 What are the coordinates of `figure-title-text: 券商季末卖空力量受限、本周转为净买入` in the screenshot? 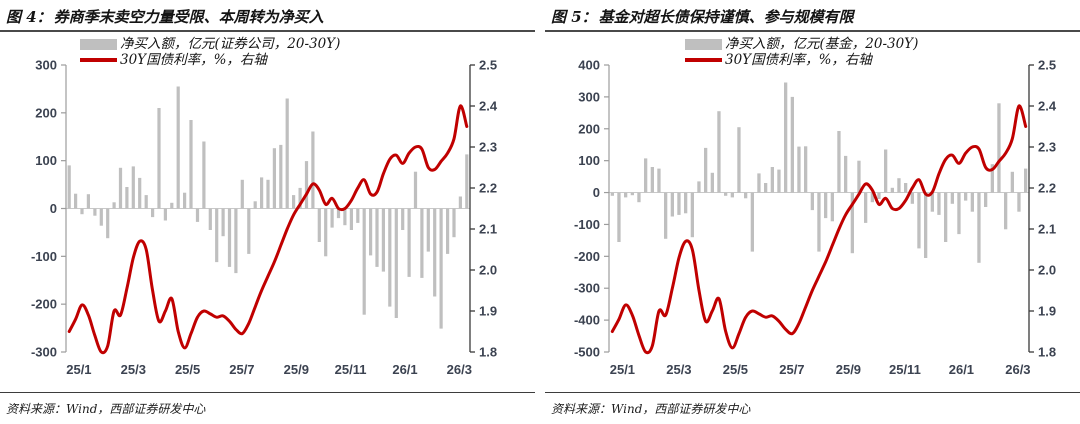 It's located at (188, 17).